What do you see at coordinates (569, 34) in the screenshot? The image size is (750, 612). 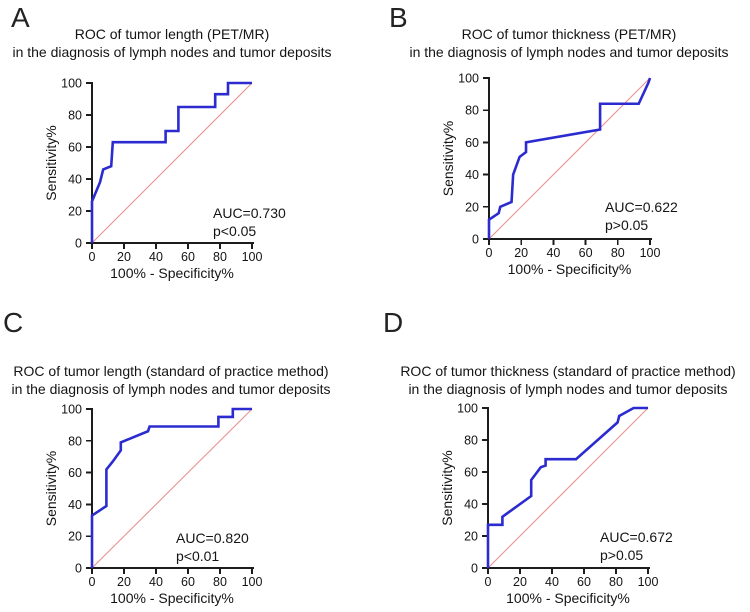 I see `chart-title-line1: ROC of tumor thickness (PET/MR)` at bounding box center [569, 34].